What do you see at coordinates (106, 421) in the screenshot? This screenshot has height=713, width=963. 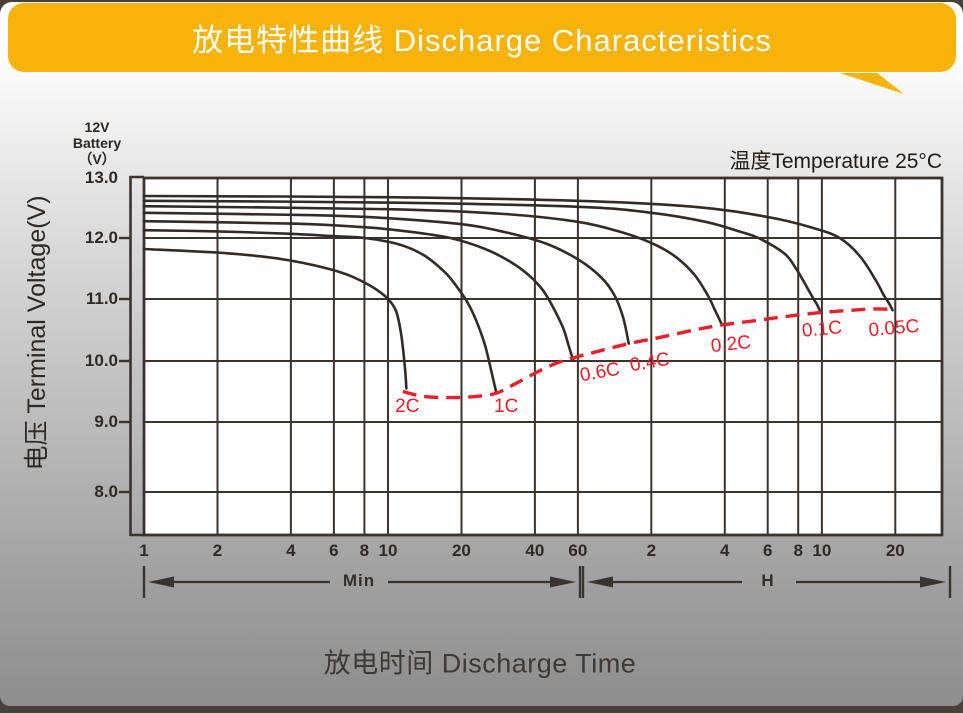 I see `y-tick-9.0: 9.0` at bounding box center [106, 421].